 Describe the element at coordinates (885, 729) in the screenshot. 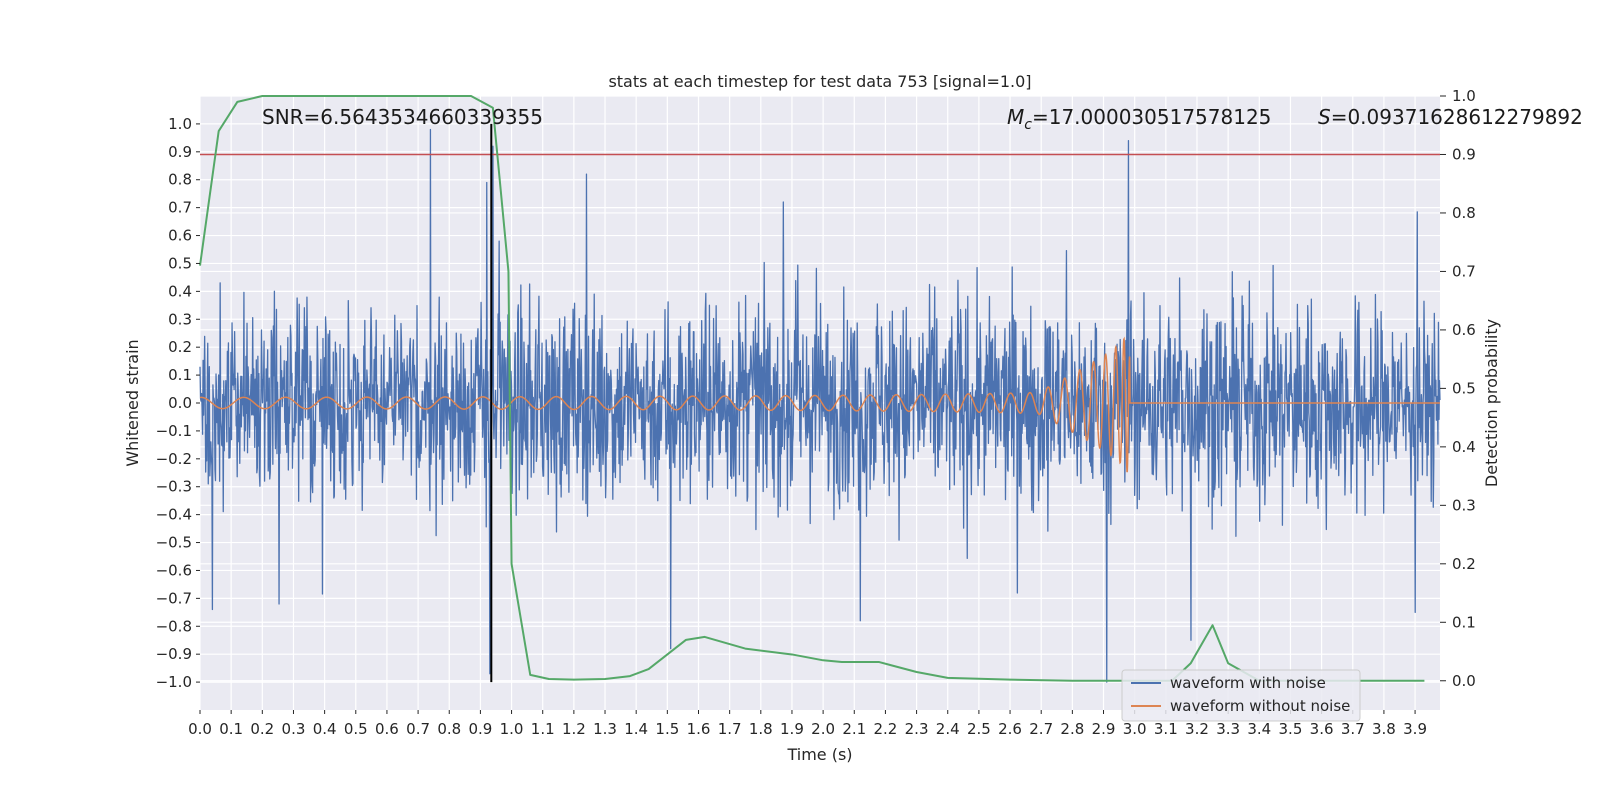

I see `x-tick-label: 2.2` at that location.